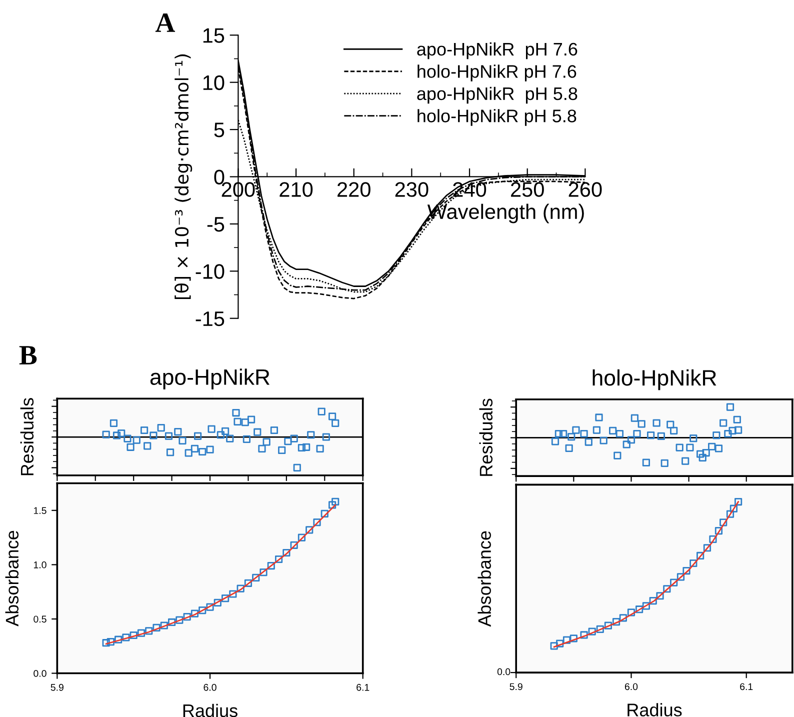 This screenshot has height=717, width=794. I want to click on y-tick-label: 1.5, so click(40, 510).